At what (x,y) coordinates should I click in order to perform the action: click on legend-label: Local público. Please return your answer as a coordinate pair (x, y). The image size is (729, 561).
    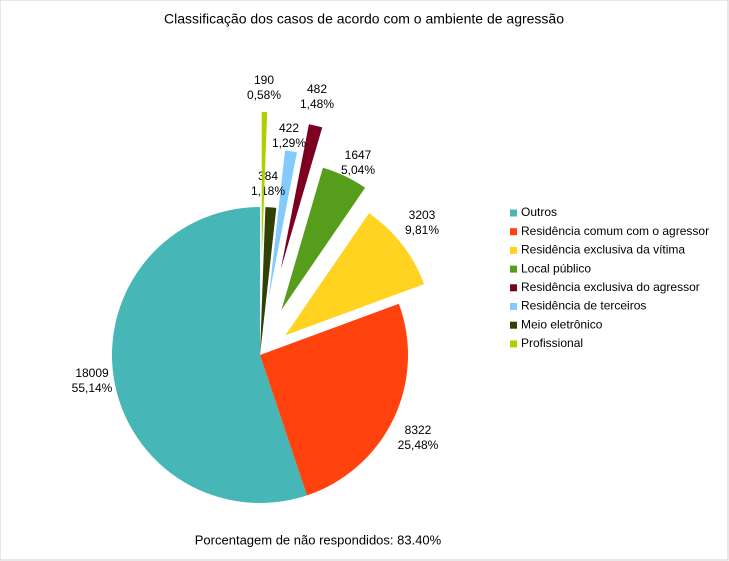
    Looking at the image, I should click on (556, 268).